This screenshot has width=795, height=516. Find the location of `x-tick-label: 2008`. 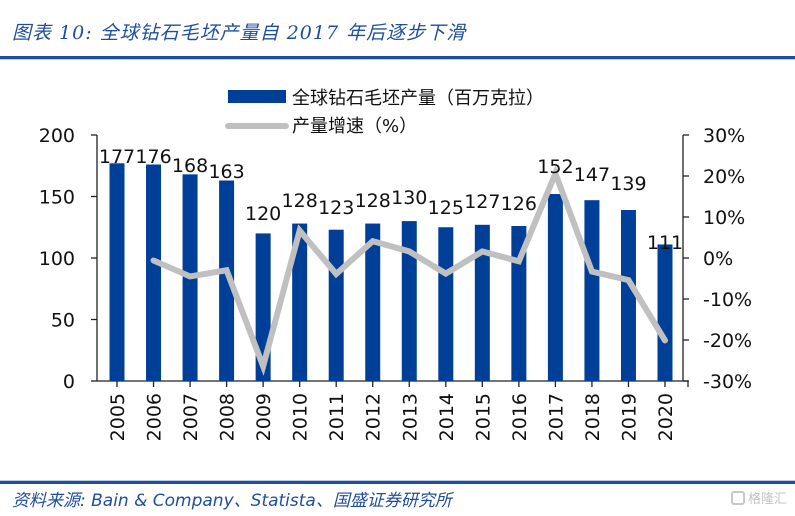

x-tick-label: 2008 is located at coordinates (228, 417).